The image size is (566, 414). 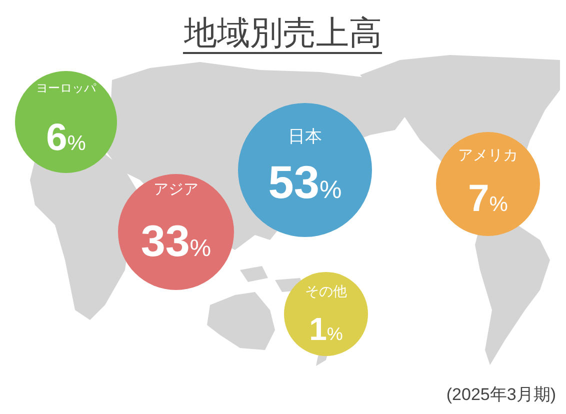 What do you see at coordinates (176, 241) in the screenshot?
I see `data-label: 33%` at bounding box center [176, 241].